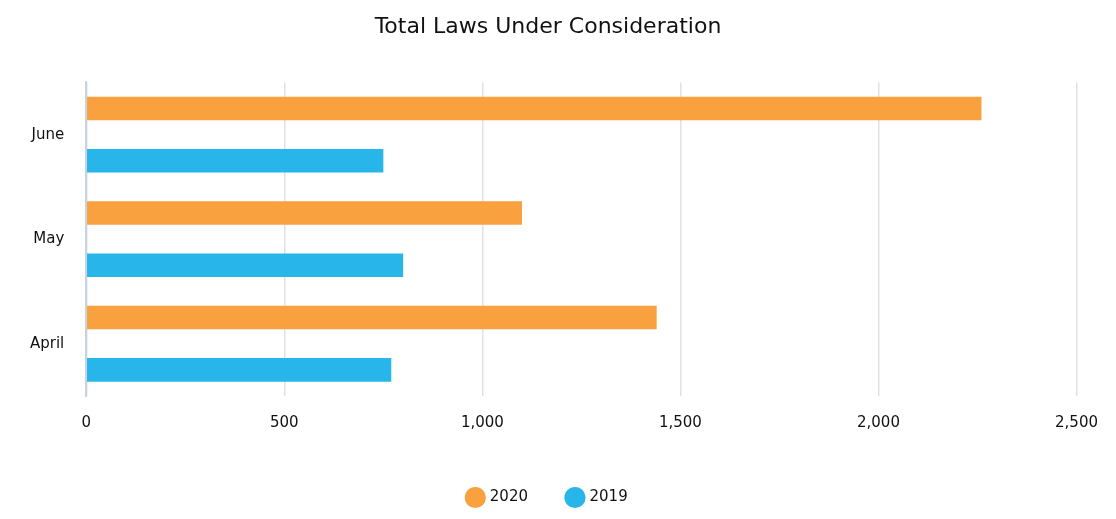 The height and width of the screenshot is (519, 1116). Describe the element at coordinates (1077, 421) in the screenshot. I see `x-tick-label: 2,500` at that location.